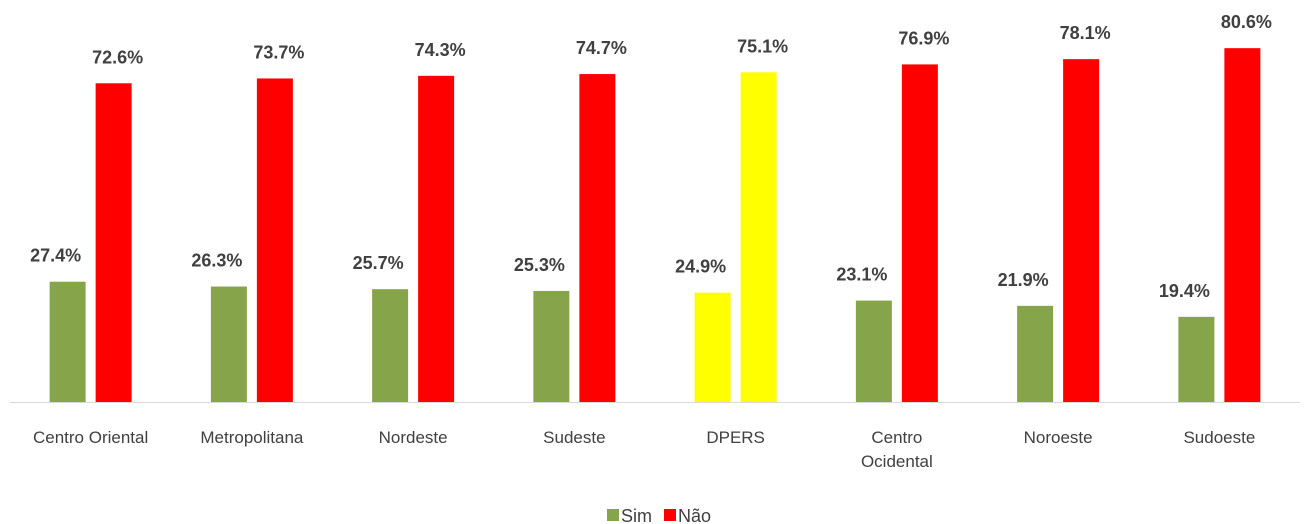 The height and width of the screenshot is (524, 1309). Describe the element at coordinates (601, 48) in the screenshot. I see `value-label: 74.7%` at that location.